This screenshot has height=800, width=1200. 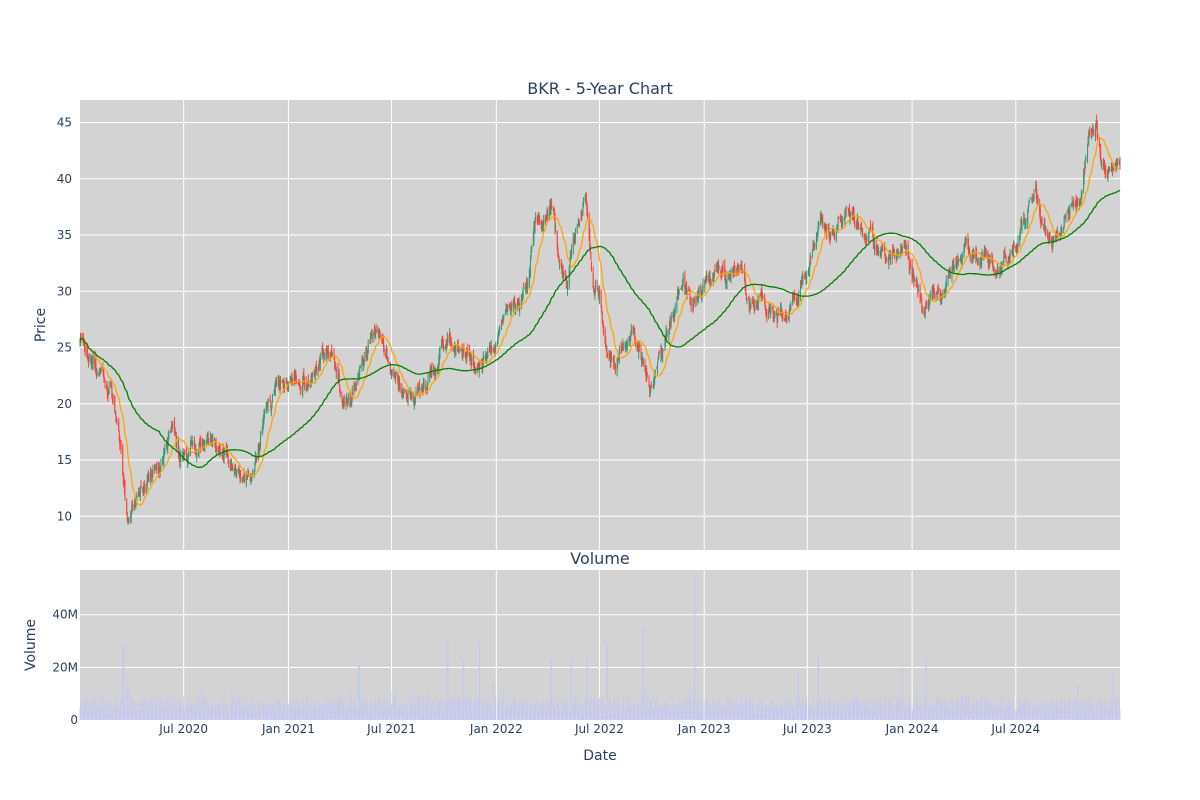 I want to click on x-tick-label: Jan 2022, so click(x=496, y=729).